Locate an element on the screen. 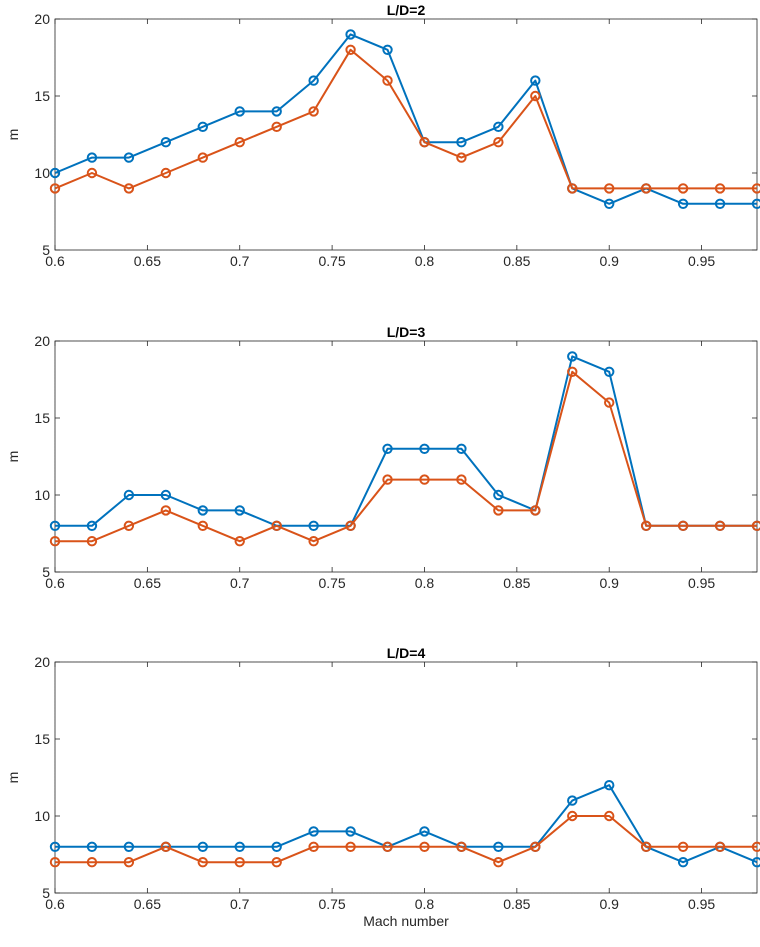  x-axis-label: Mach number is located at coordinates (406, 921).